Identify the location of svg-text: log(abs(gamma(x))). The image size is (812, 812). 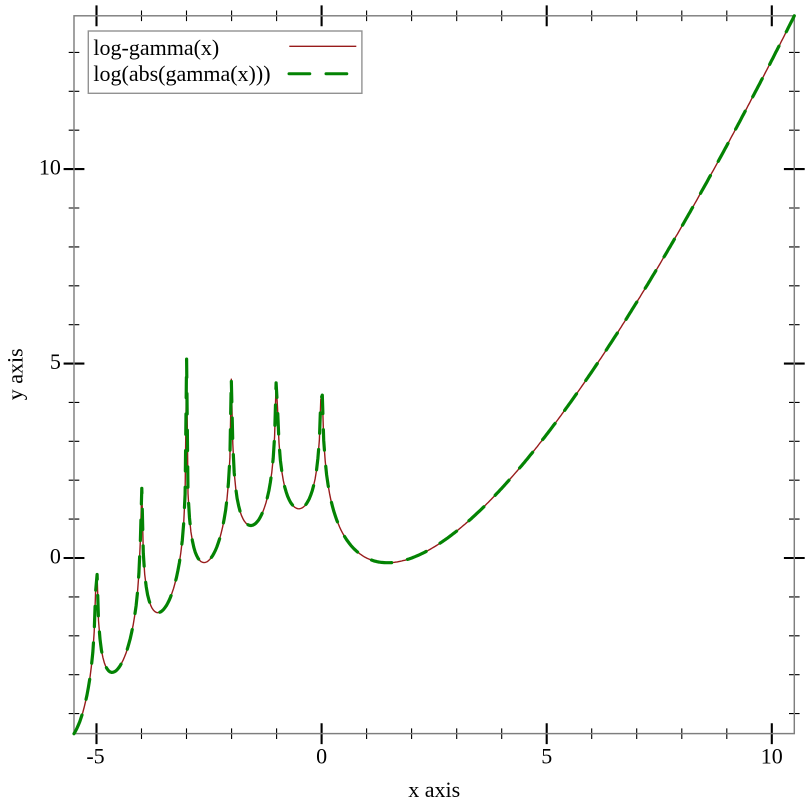
(181, 73).